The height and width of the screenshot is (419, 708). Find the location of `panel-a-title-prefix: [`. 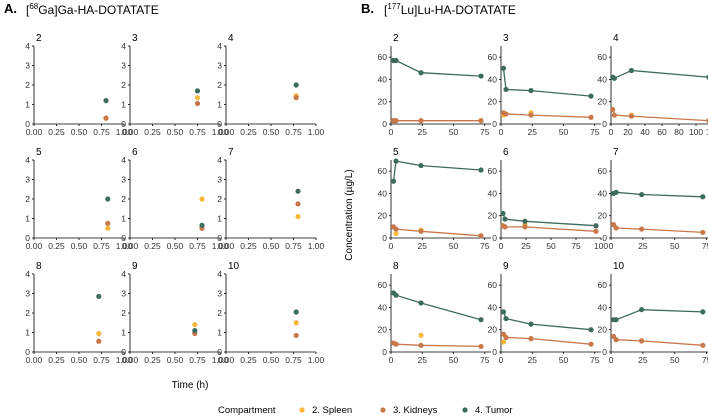

panel-a-title-prefix: [ is located at coordinates (28, 10).